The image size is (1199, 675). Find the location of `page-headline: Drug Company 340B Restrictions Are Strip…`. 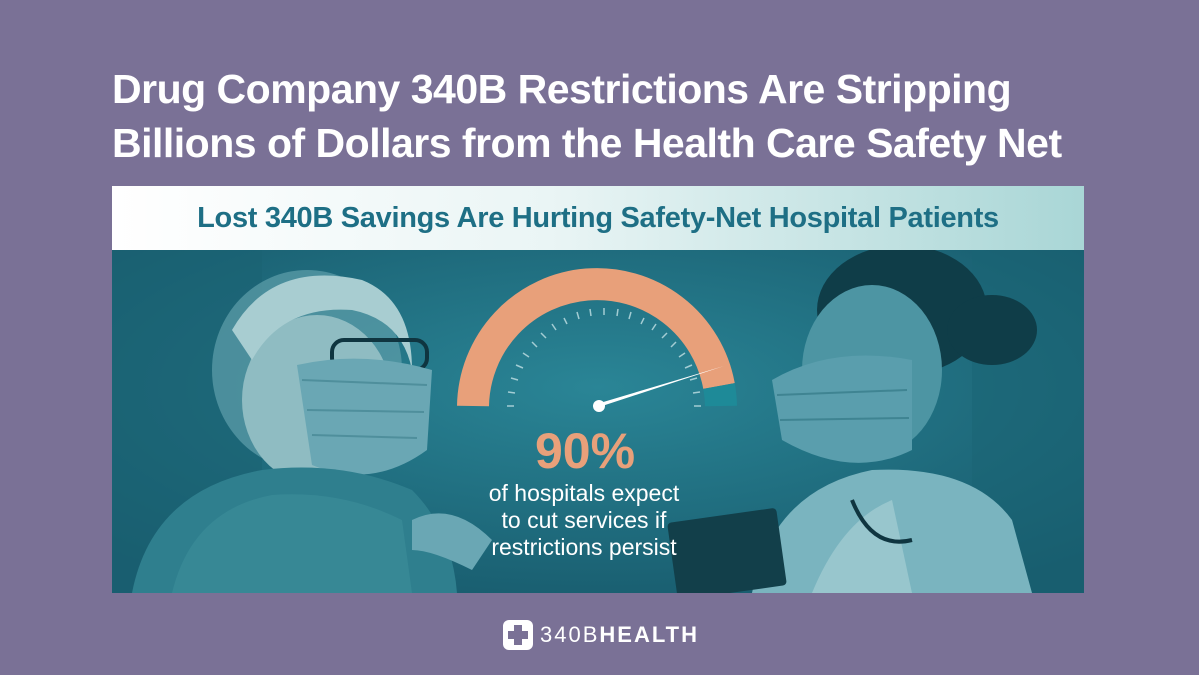

page-headline: Drug Company 340B Restrictions Are Strip… is located at coordinates (612, 116).